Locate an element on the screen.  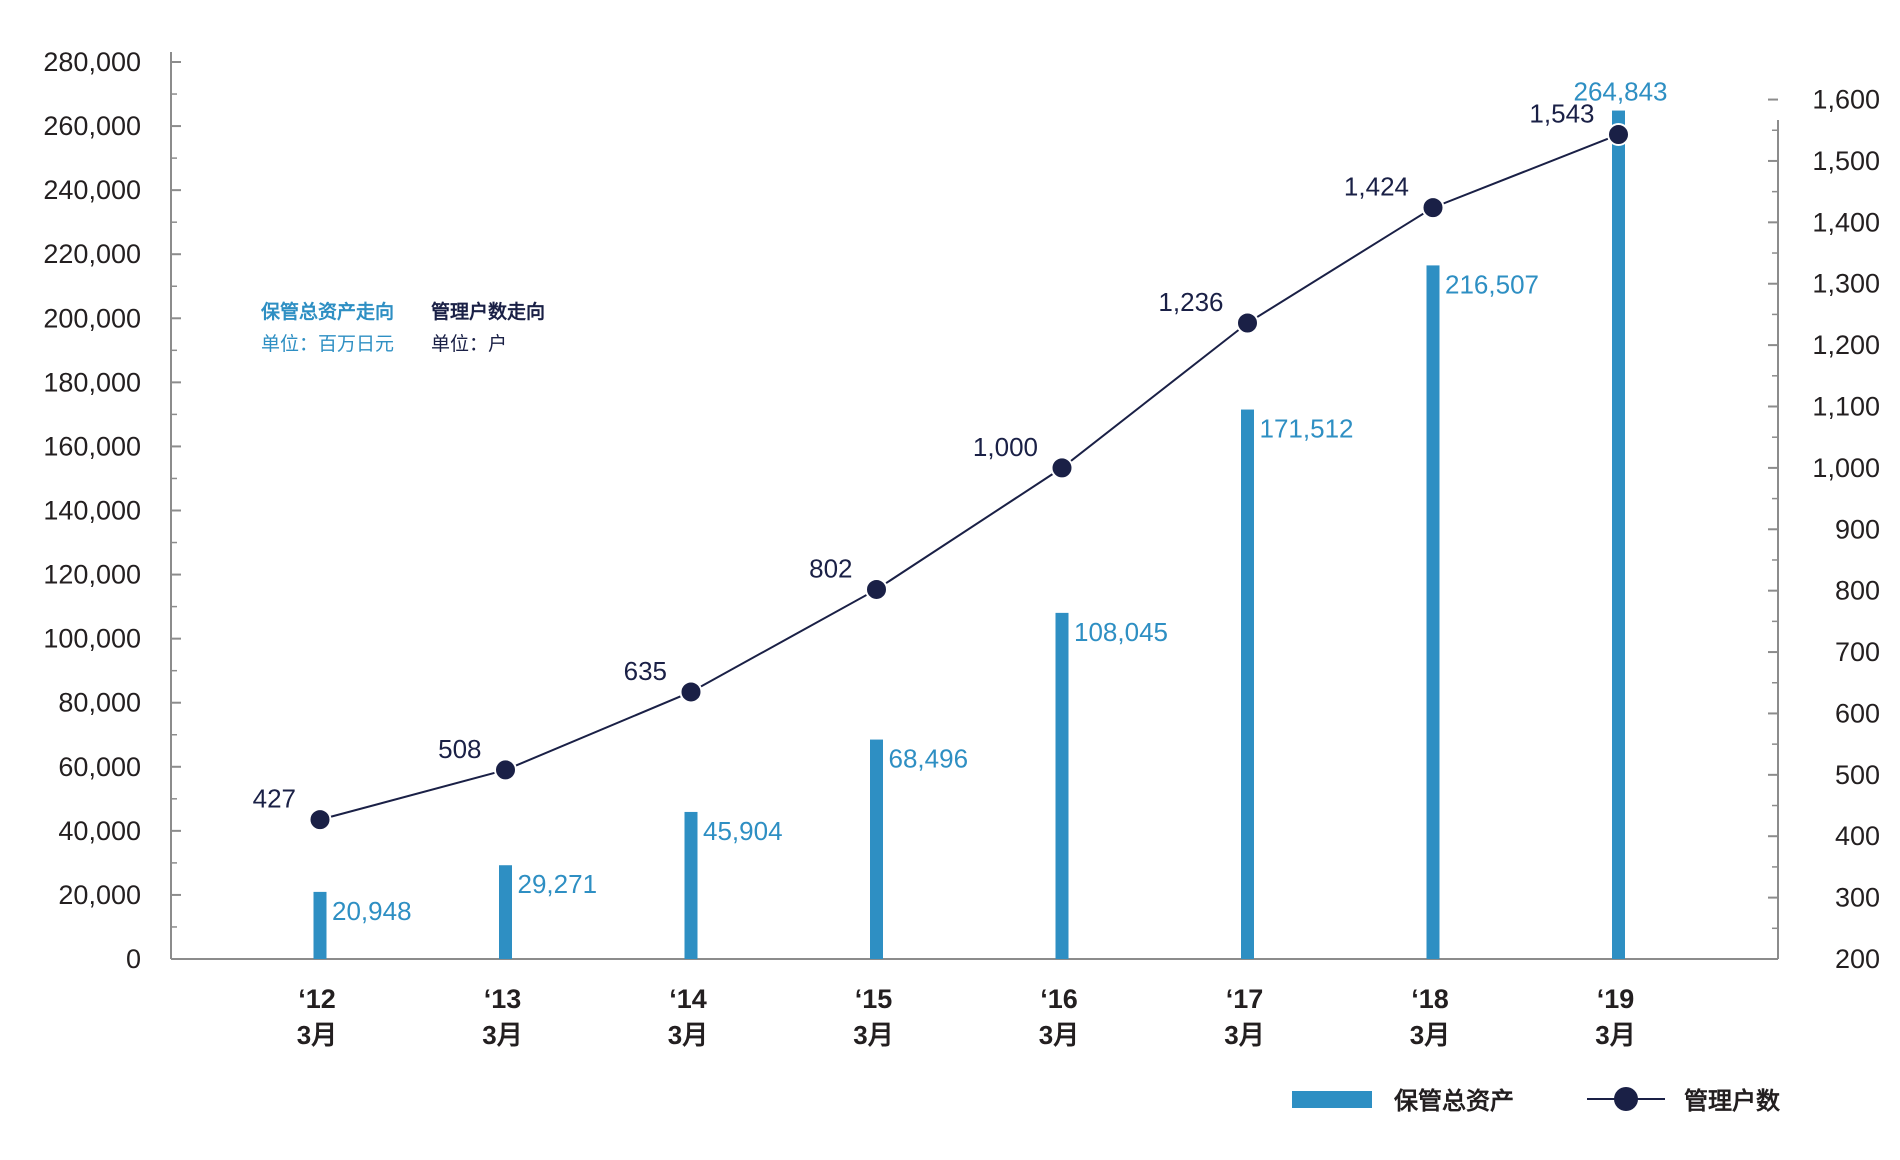
x-tick-label-year: ‘18 is located at coordinates (1430, 999).